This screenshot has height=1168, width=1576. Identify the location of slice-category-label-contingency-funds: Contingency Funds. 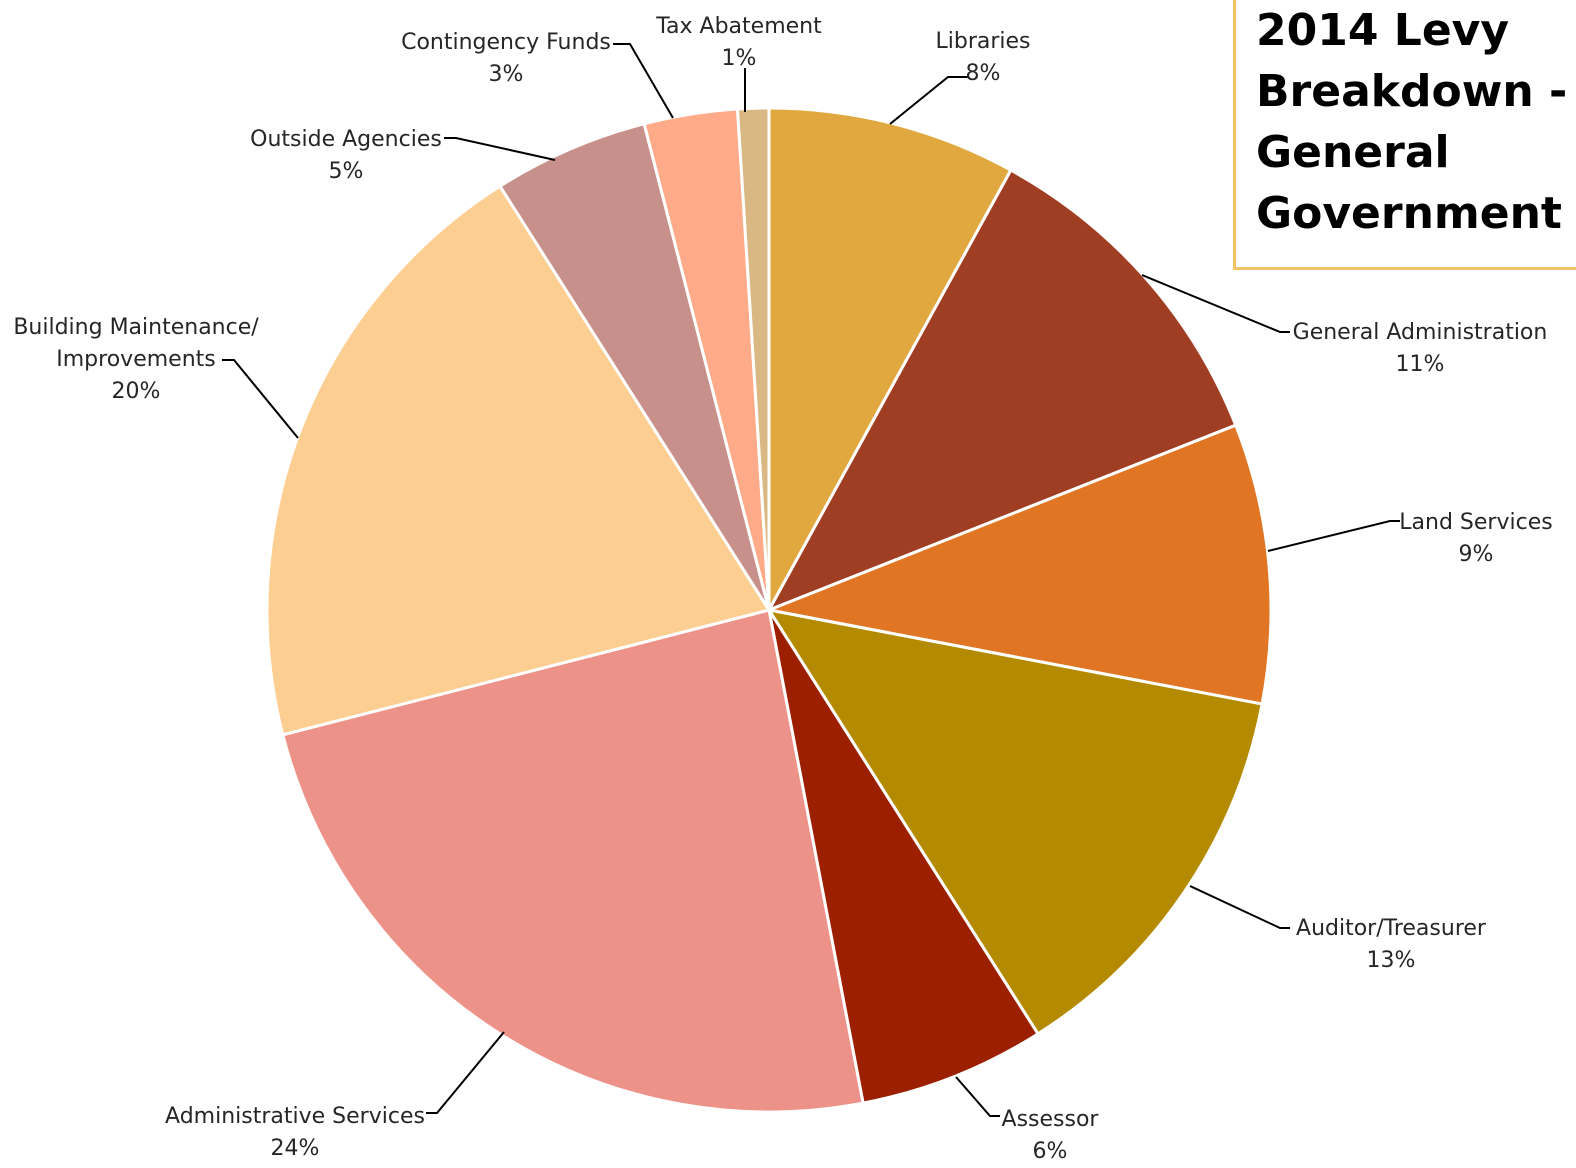
(506, 42).